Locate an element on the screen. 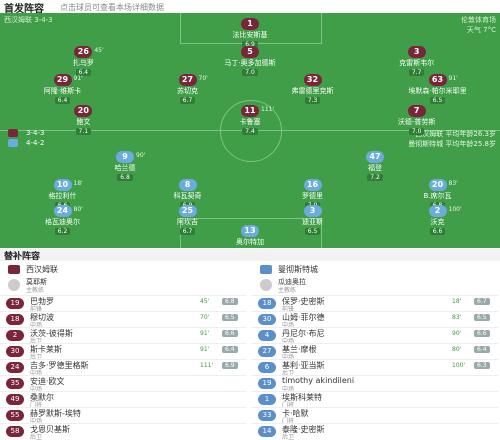 The image size is (500, 440). sub-player: 14 泰隆·史密斯 后卫 is located at coordinates (375, 431).